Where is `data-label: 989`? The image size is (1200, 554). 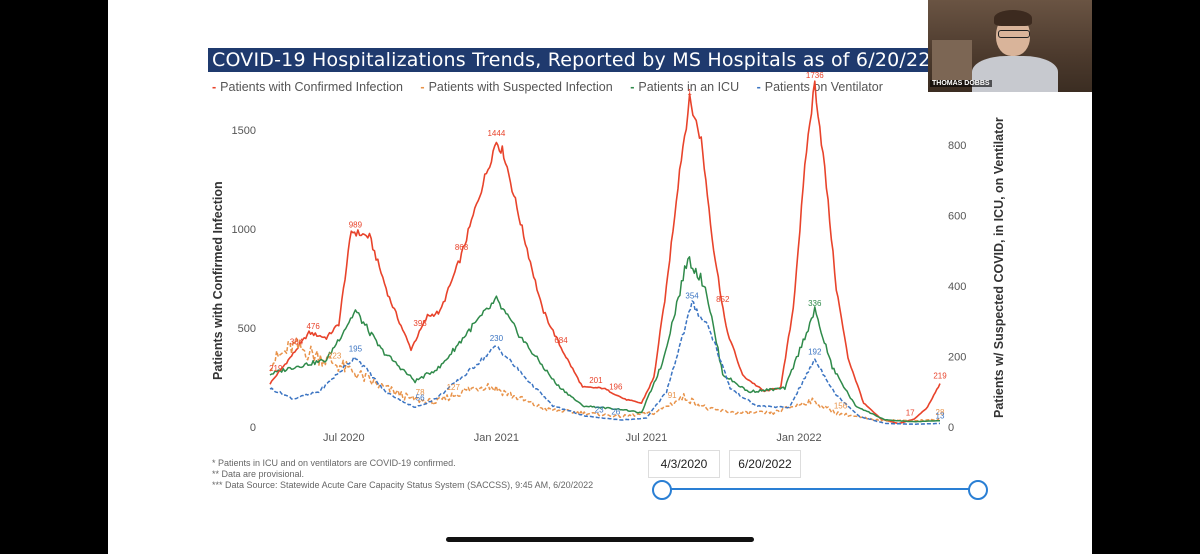
data-label: 989 is located at coordinates (356, 224).